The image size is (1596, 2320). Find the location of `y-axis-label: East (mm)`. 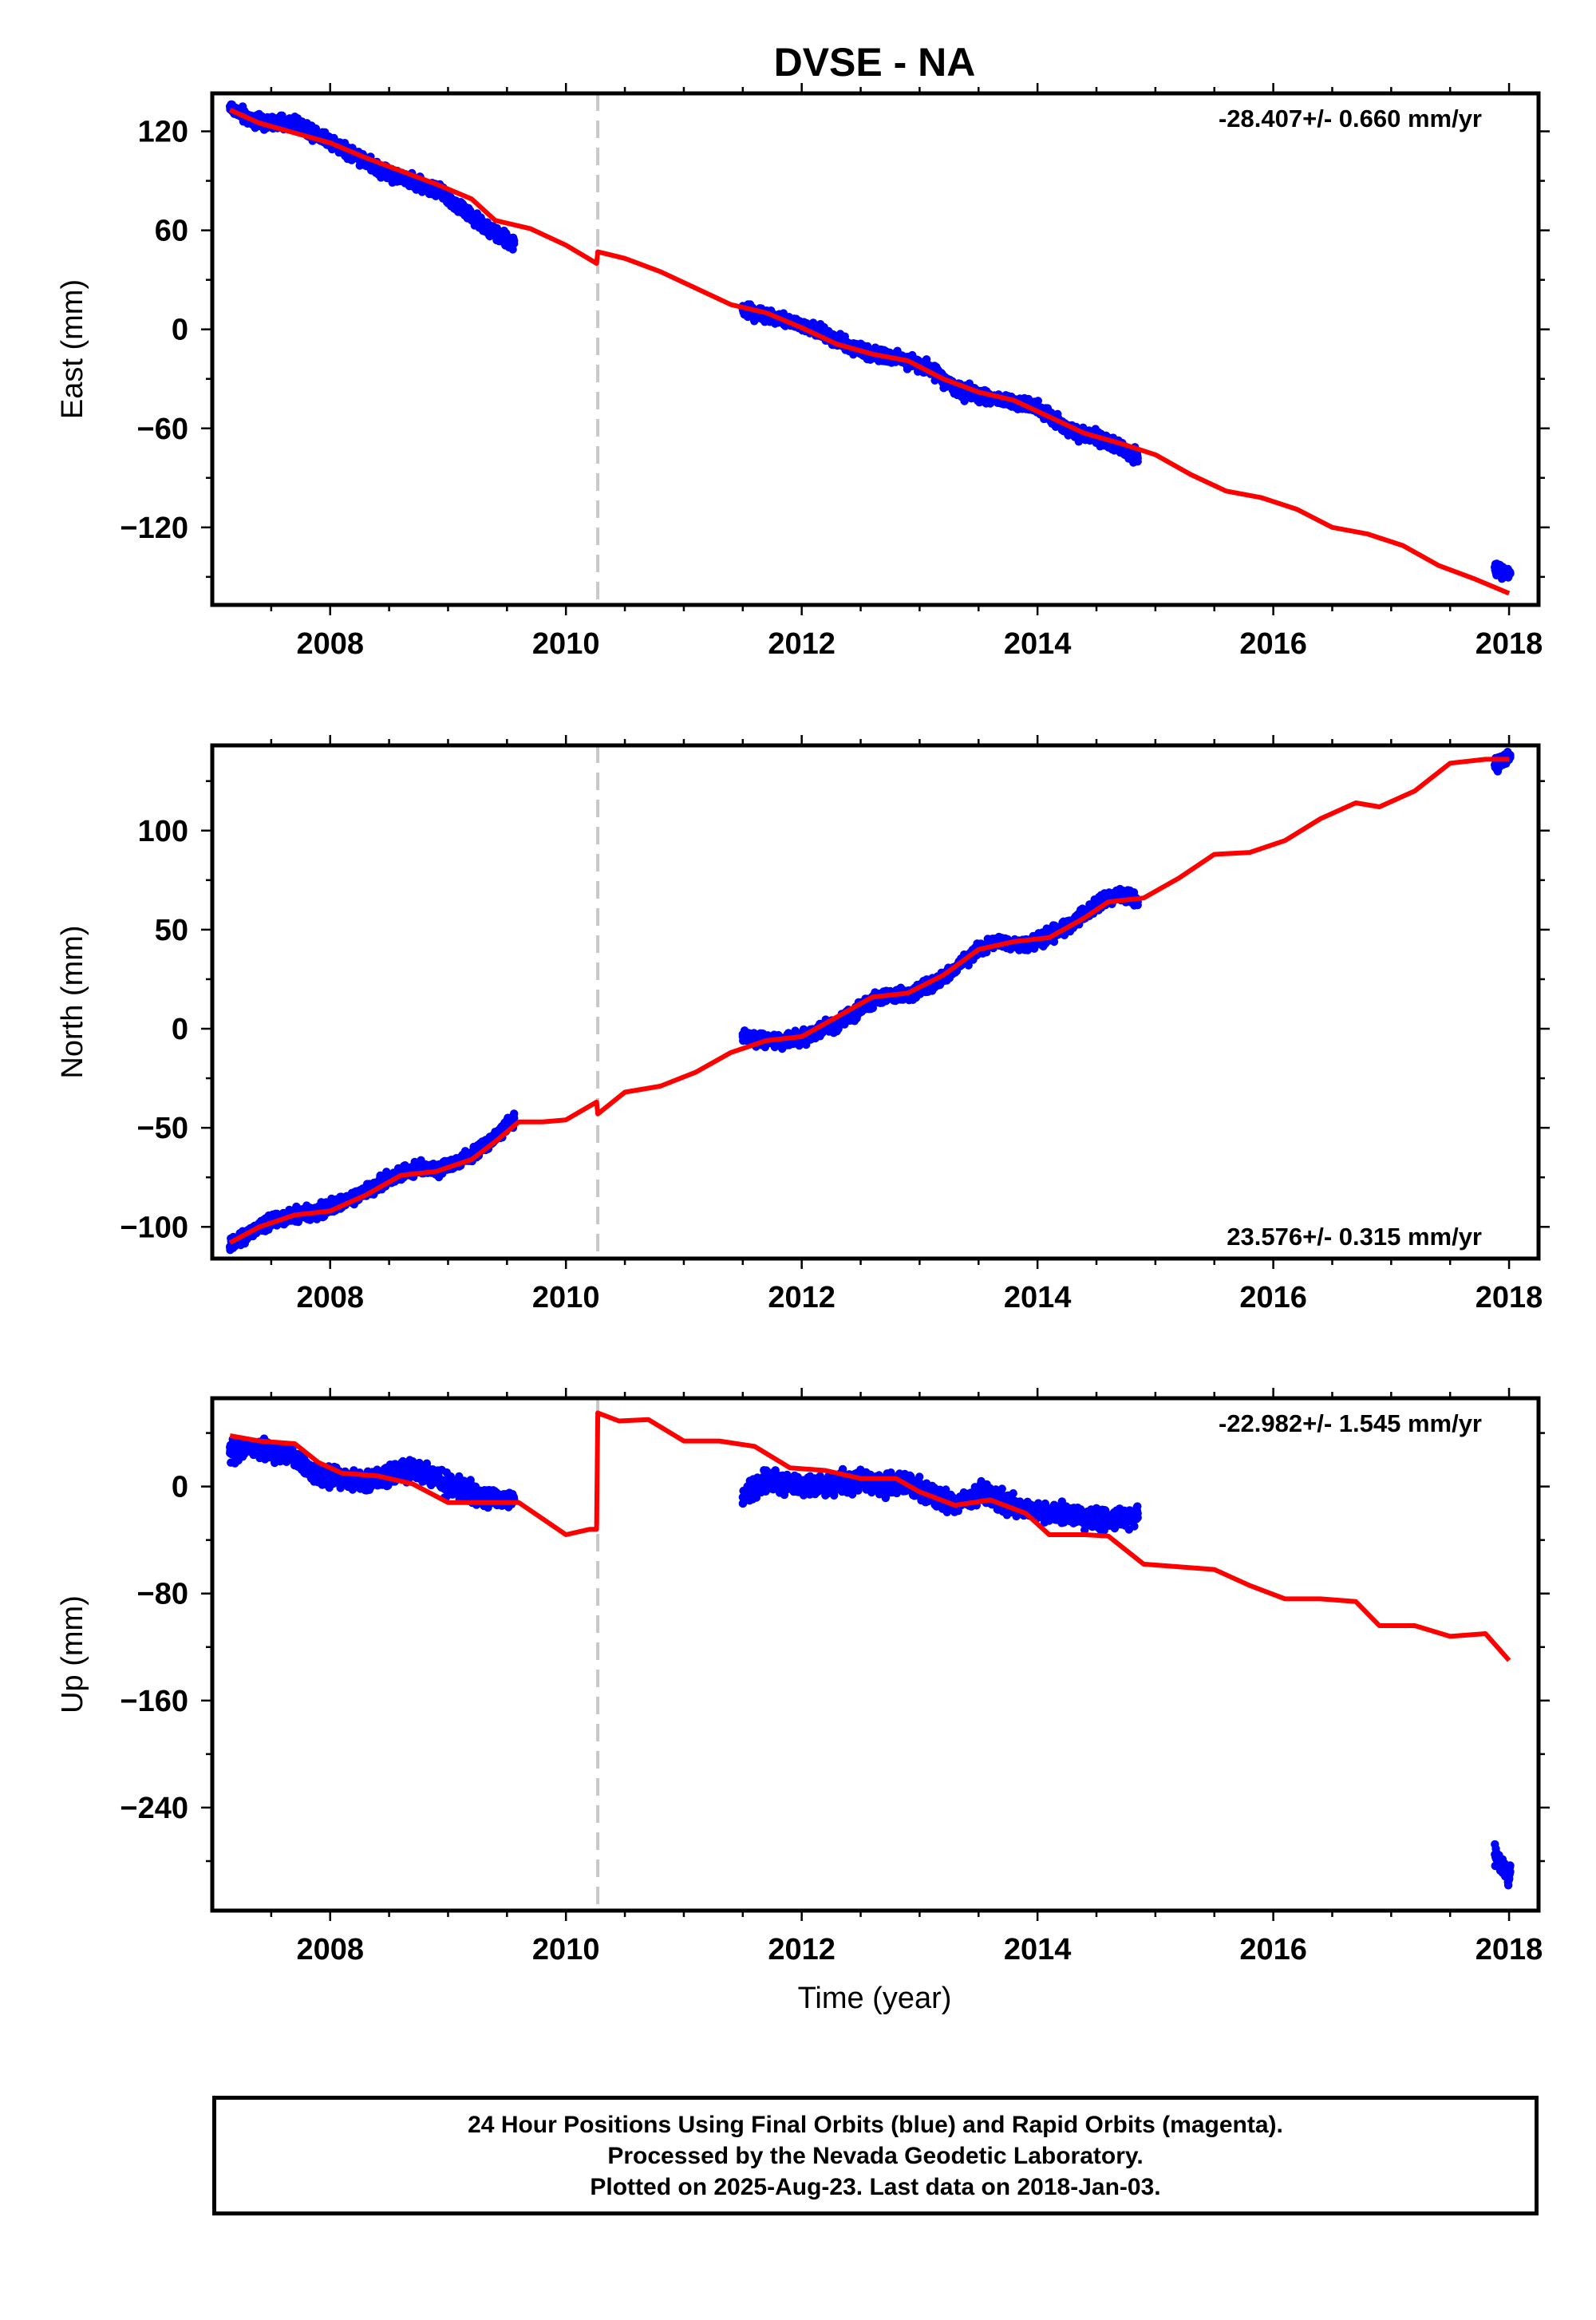

y-axis-label: East (mm) is located at coordinates (72, 349).